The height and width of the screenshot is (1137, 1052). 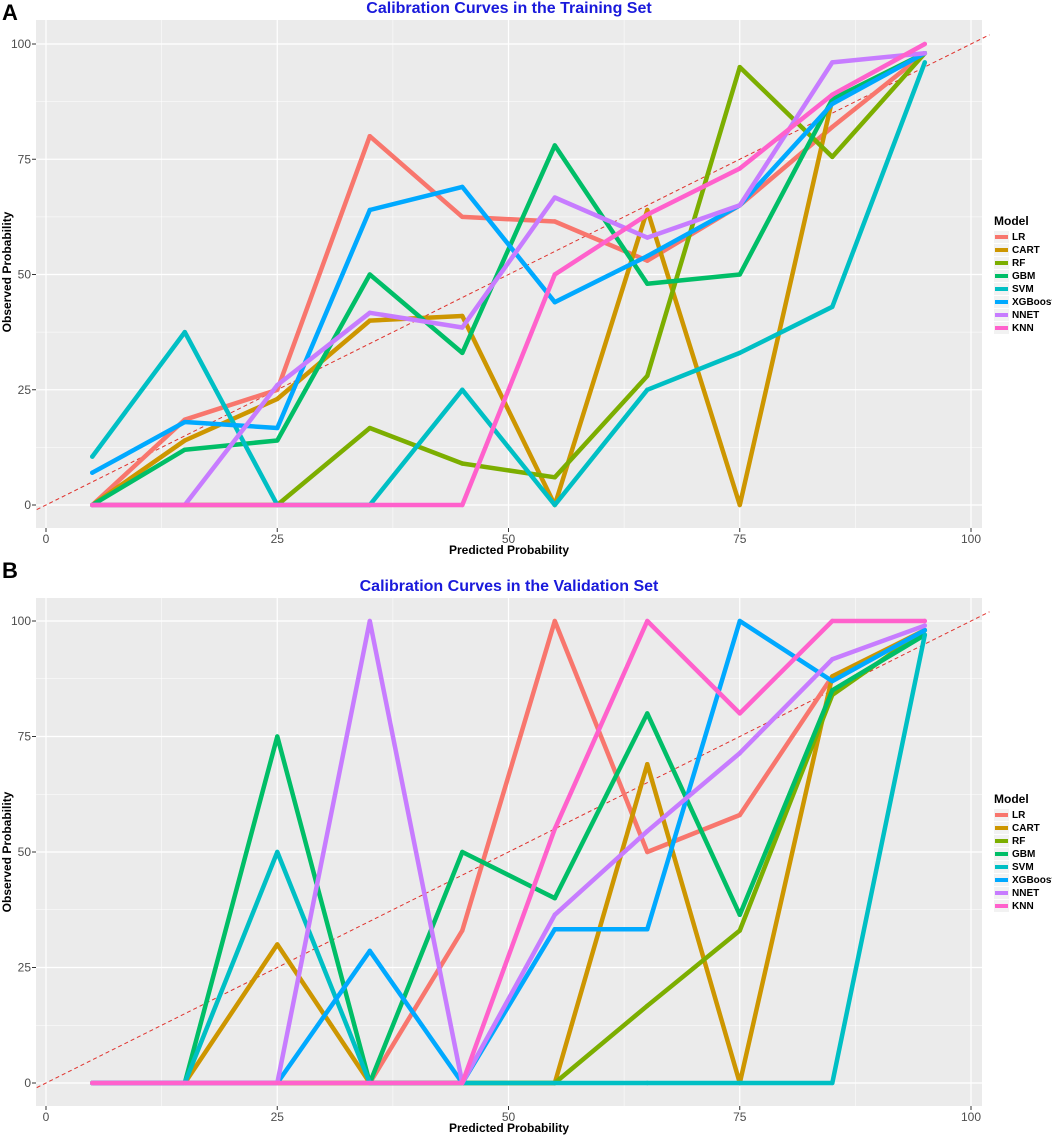 I want to click on legend-label: LR, so click(x=1019, y=815).